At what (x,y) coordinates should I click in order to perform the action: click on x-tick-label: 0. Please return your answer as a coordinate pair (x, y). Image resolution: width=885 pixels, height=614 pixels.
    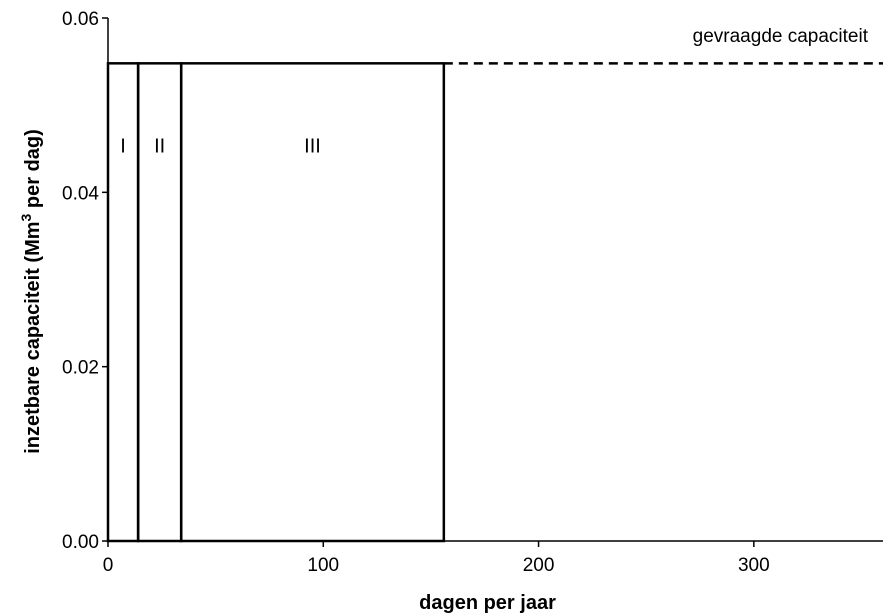
    Looking at the image, I should click on (108, 565).